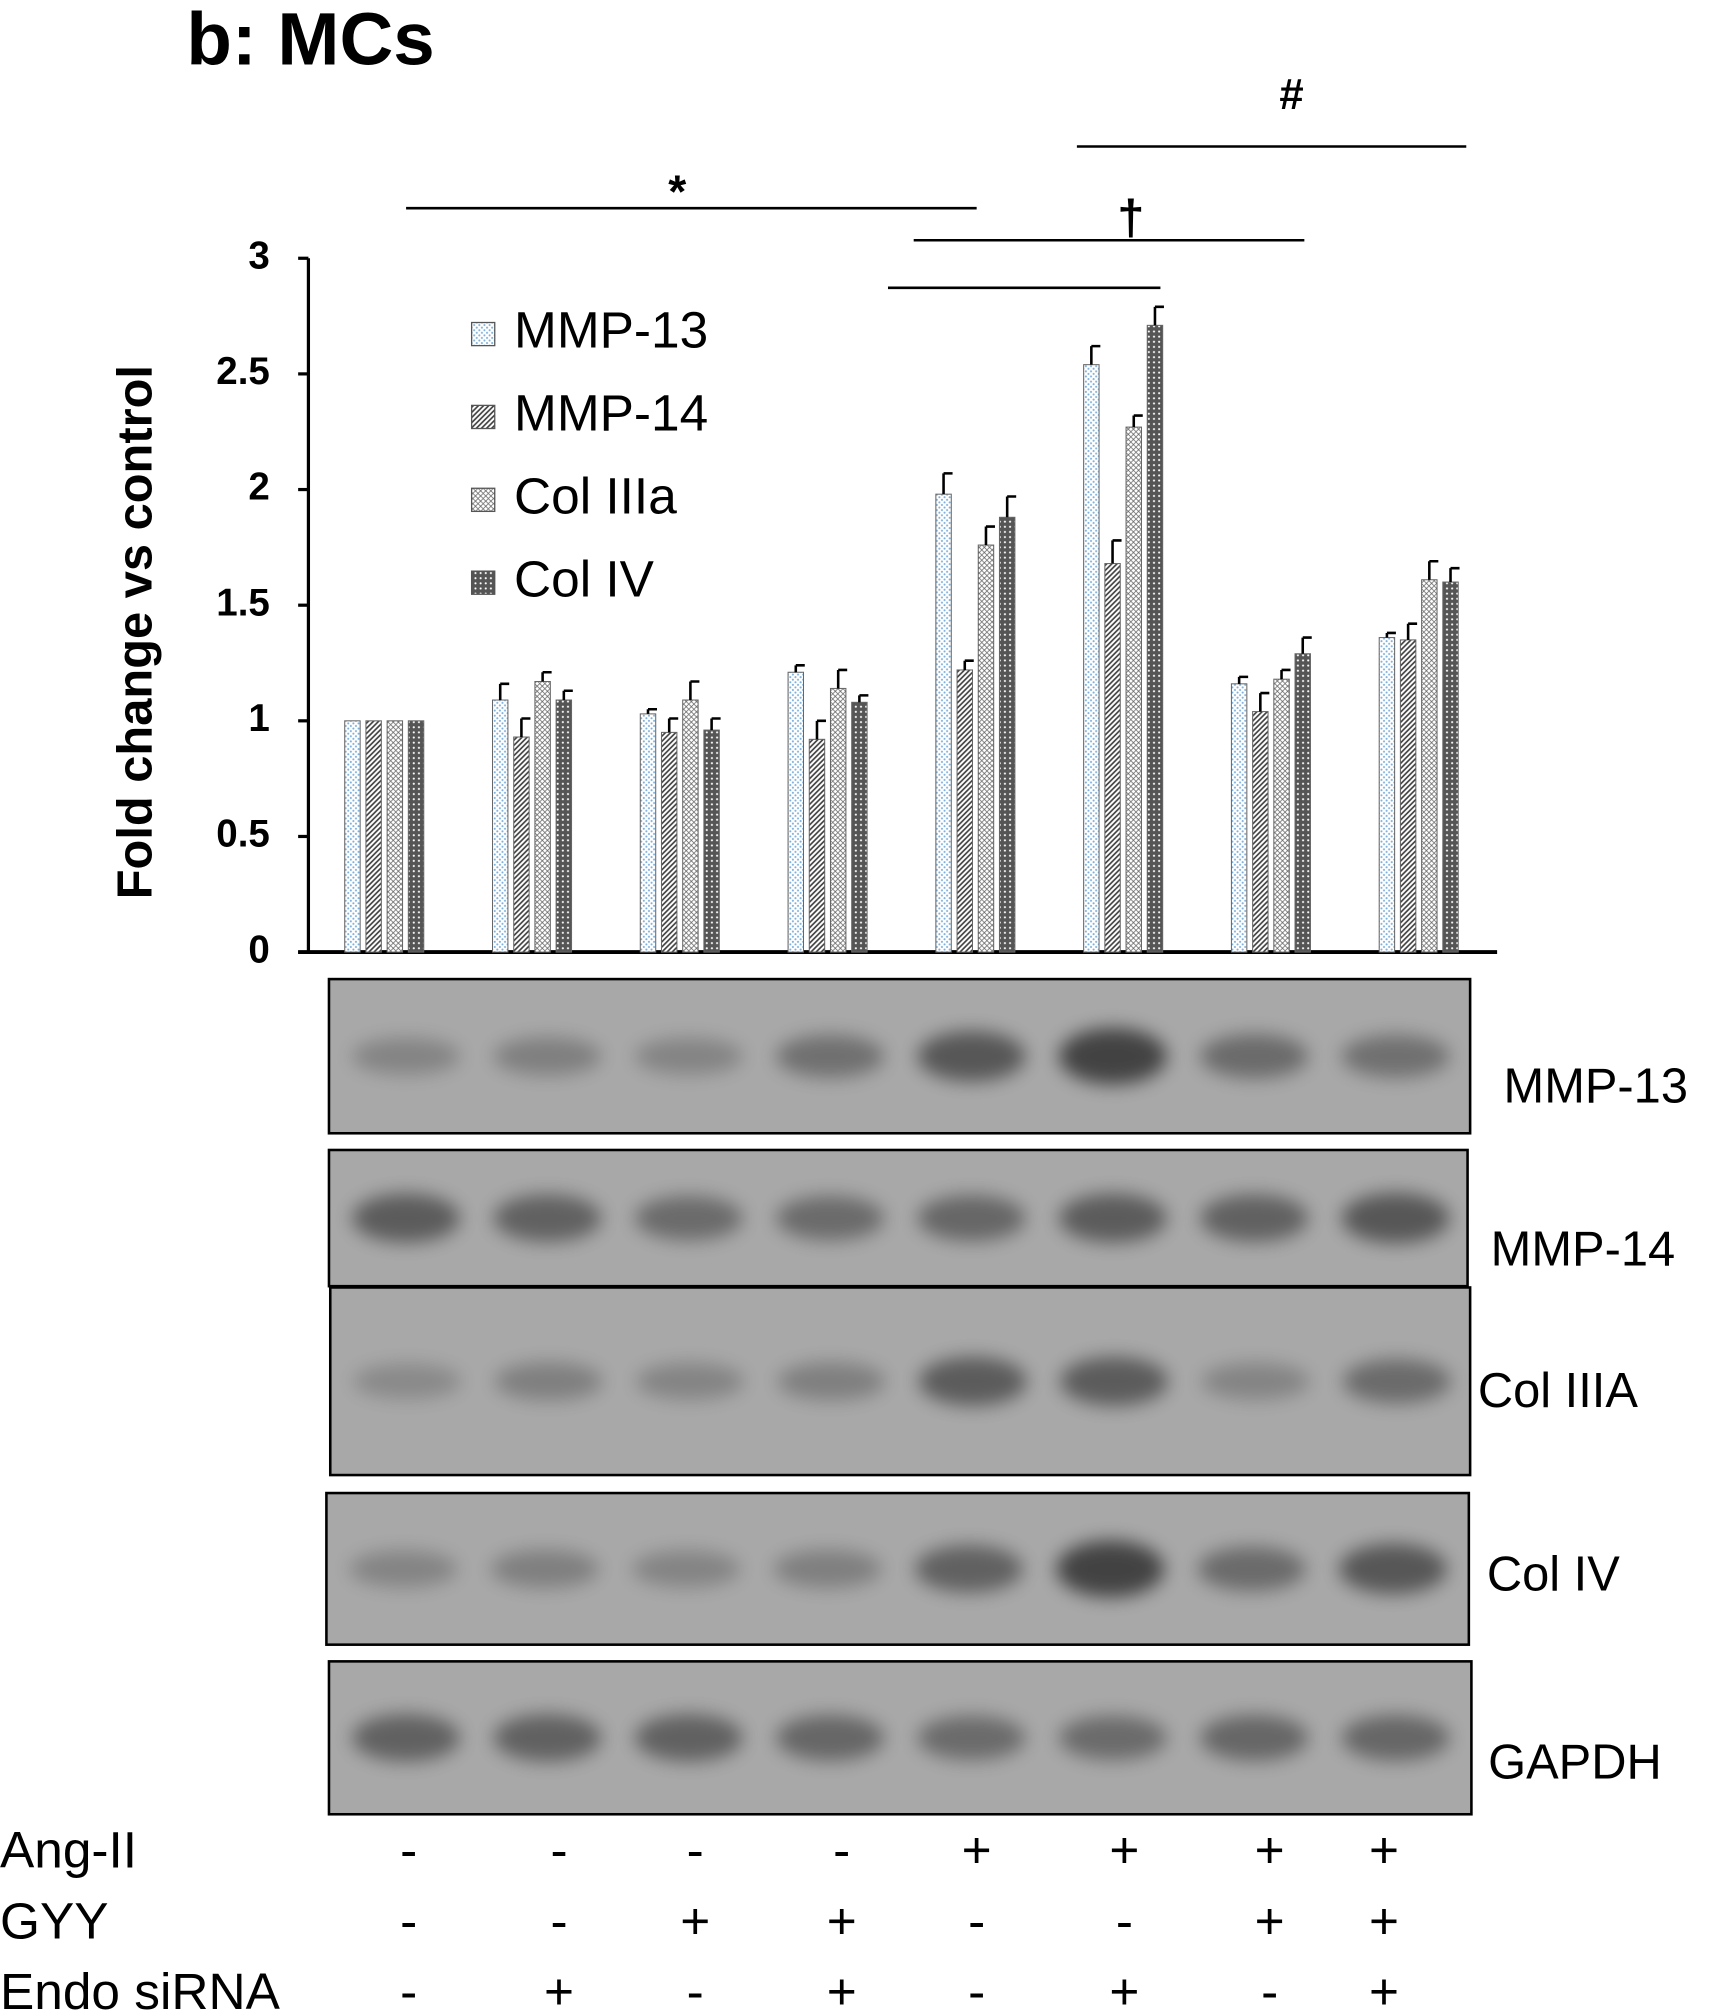  I want to click on y-tick-label: 3, so click(258, 255).